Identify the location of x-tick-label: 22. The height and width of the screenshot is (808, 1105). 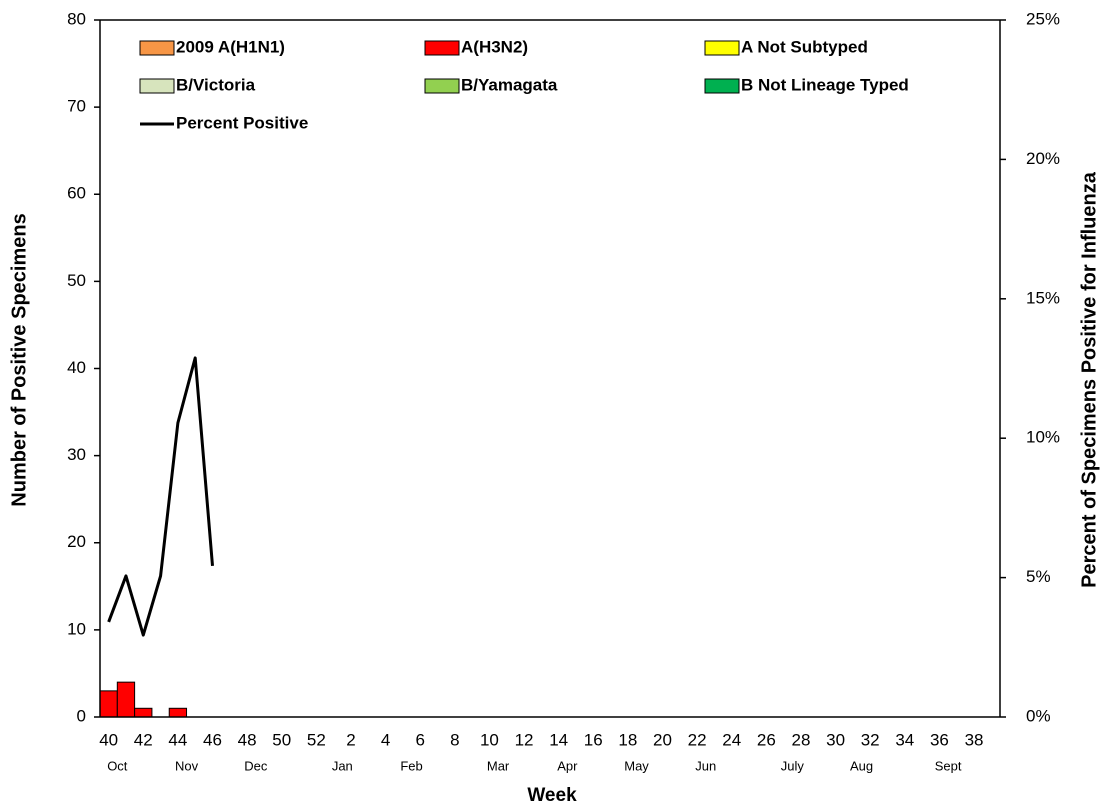
(697, 739).